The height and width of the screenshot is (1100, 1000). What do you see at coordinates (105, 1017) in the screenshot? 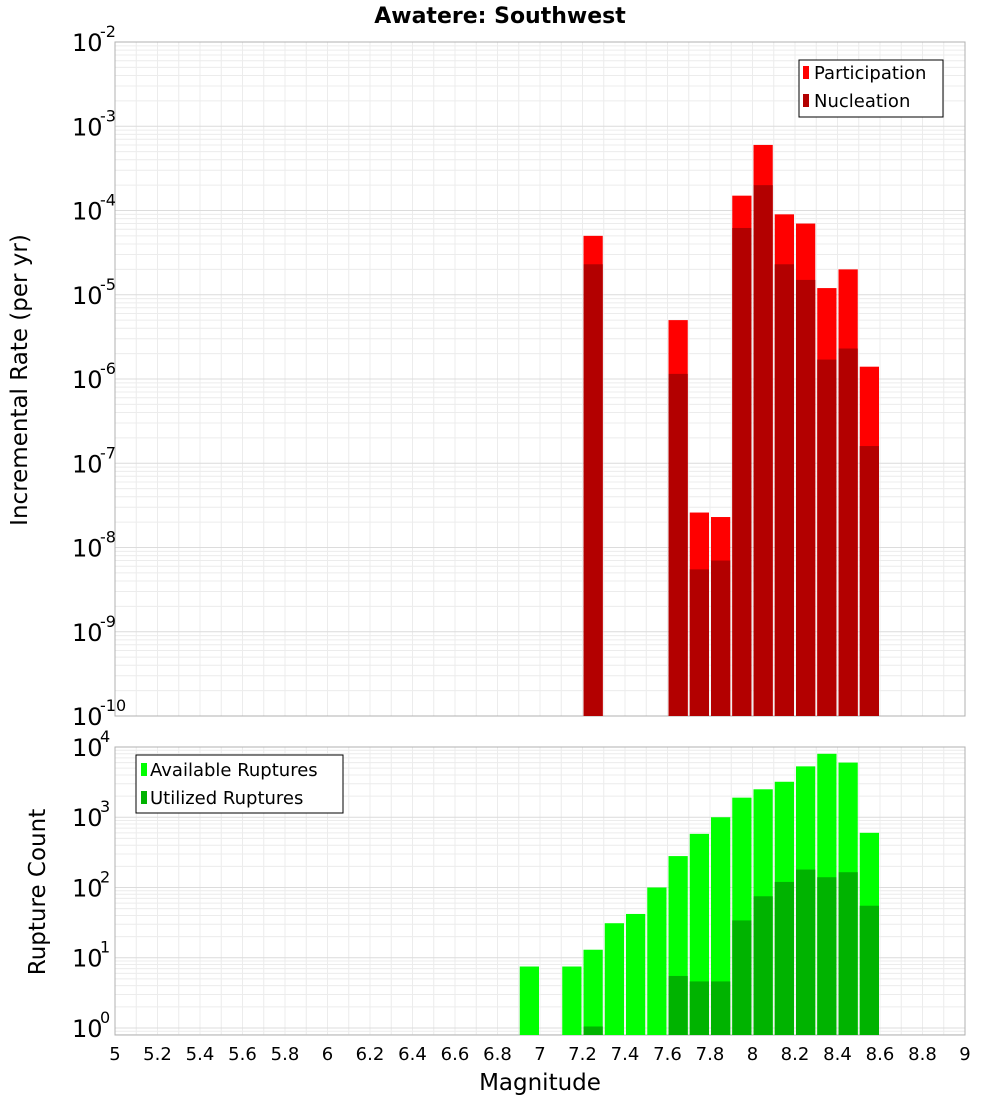
I see `y-tick-exponent: 0` at bounding box center [105, 1017].